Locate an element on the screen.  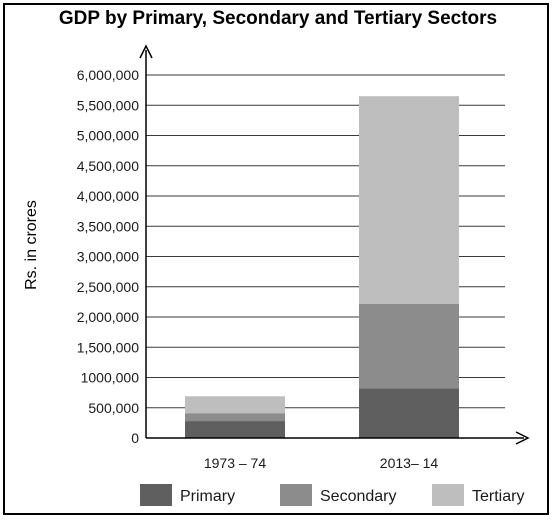
legend-label-tertiary: Tertiary is located at coordinates (498, 496).